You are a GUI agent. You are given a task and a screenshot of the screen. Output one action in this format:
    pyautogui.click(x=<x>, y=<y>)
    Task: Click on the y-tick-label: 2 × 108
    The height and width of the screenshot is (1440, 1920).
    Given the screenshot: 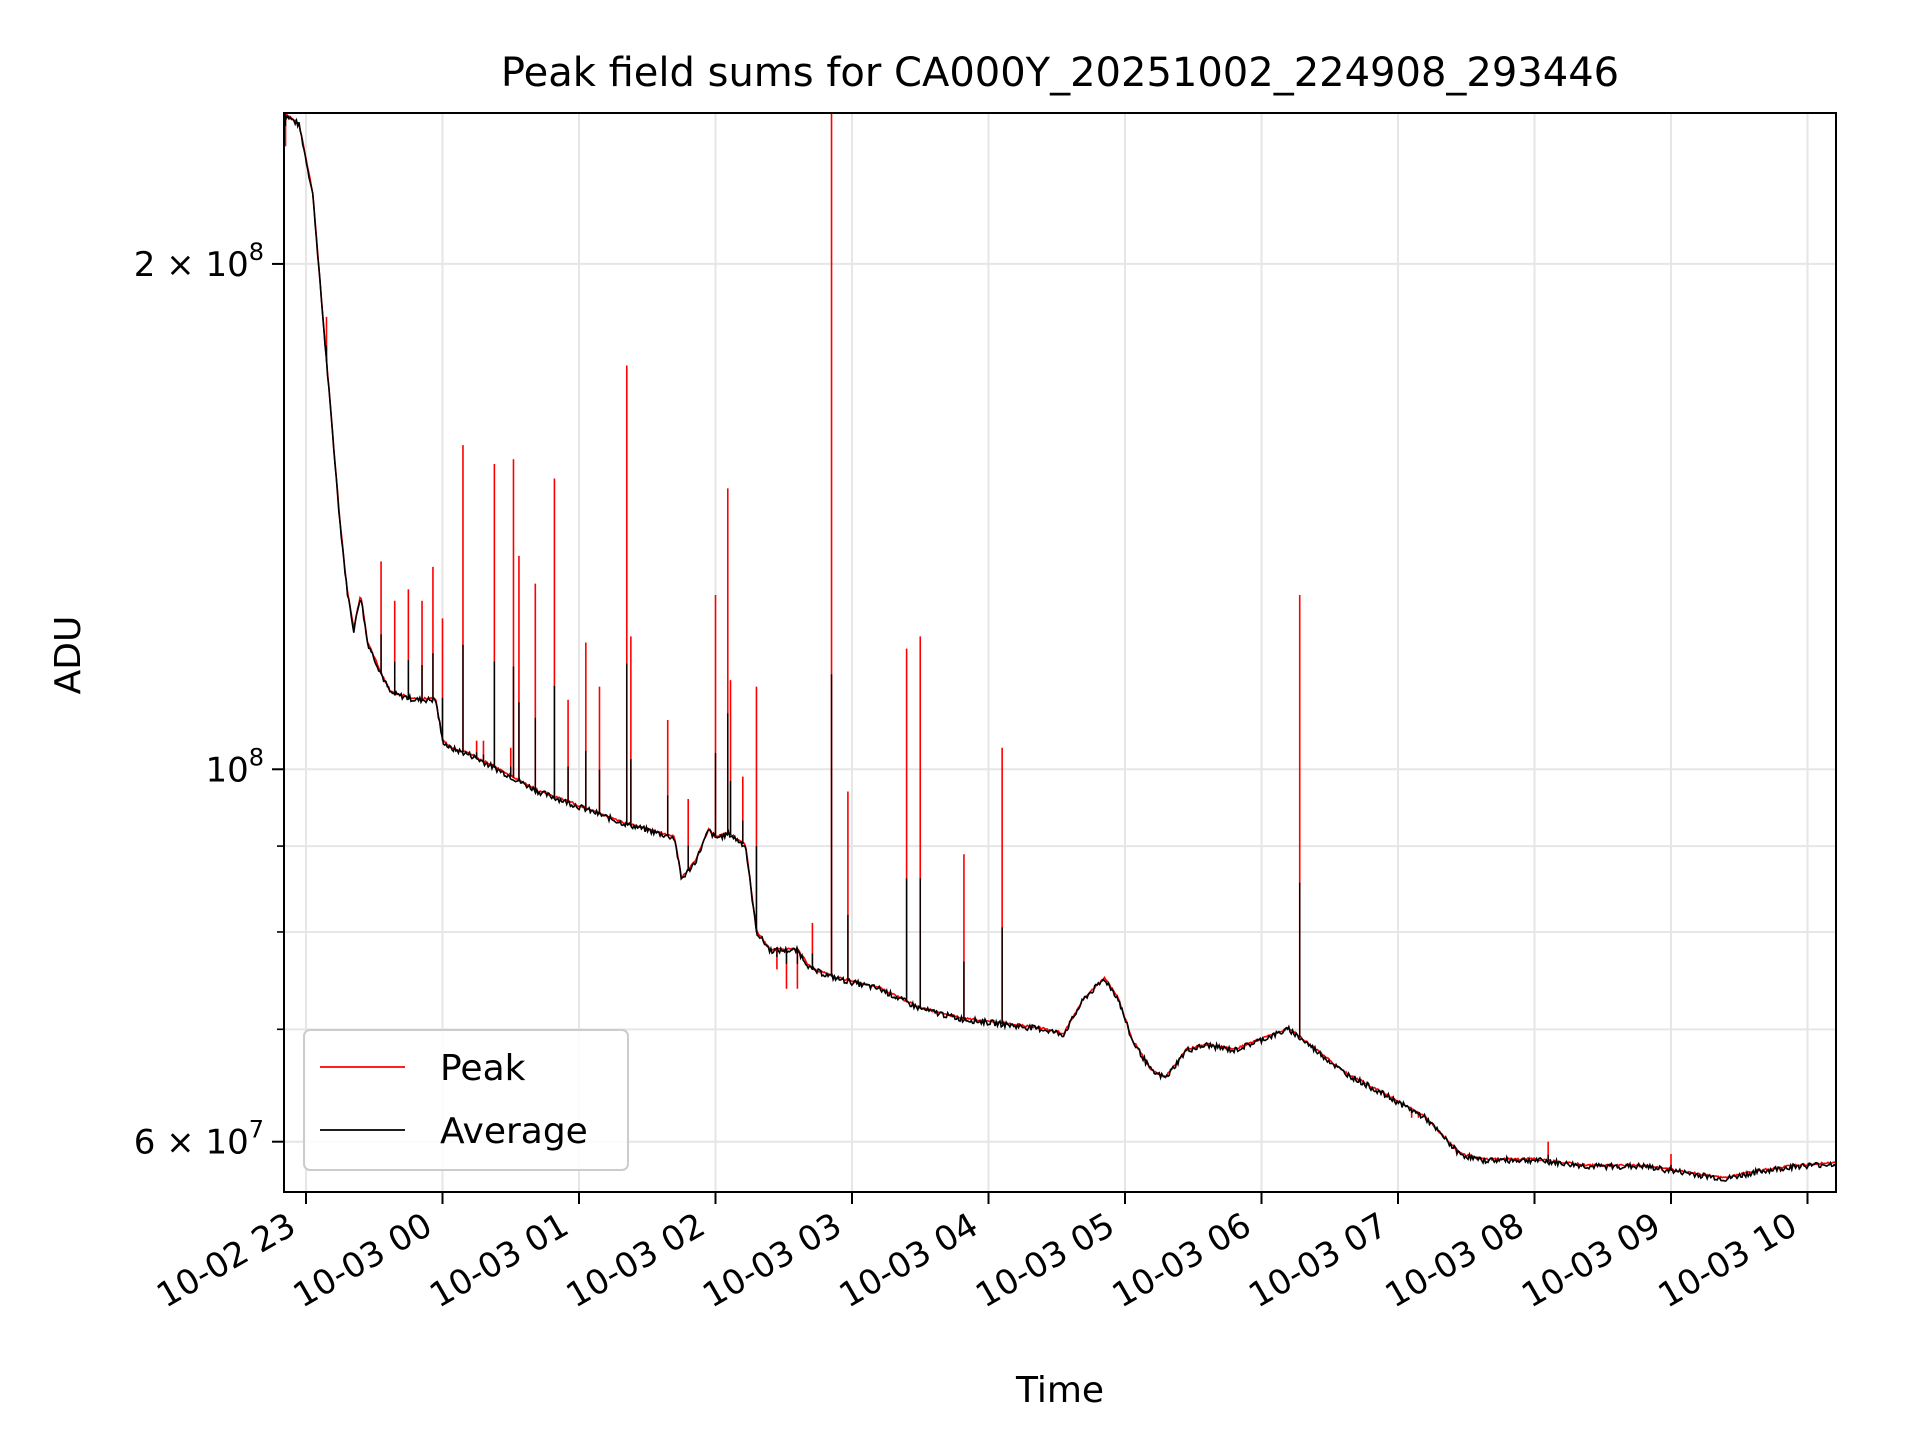 What is the action you would take?
    pyautogui.click(x=199, y=261)
    